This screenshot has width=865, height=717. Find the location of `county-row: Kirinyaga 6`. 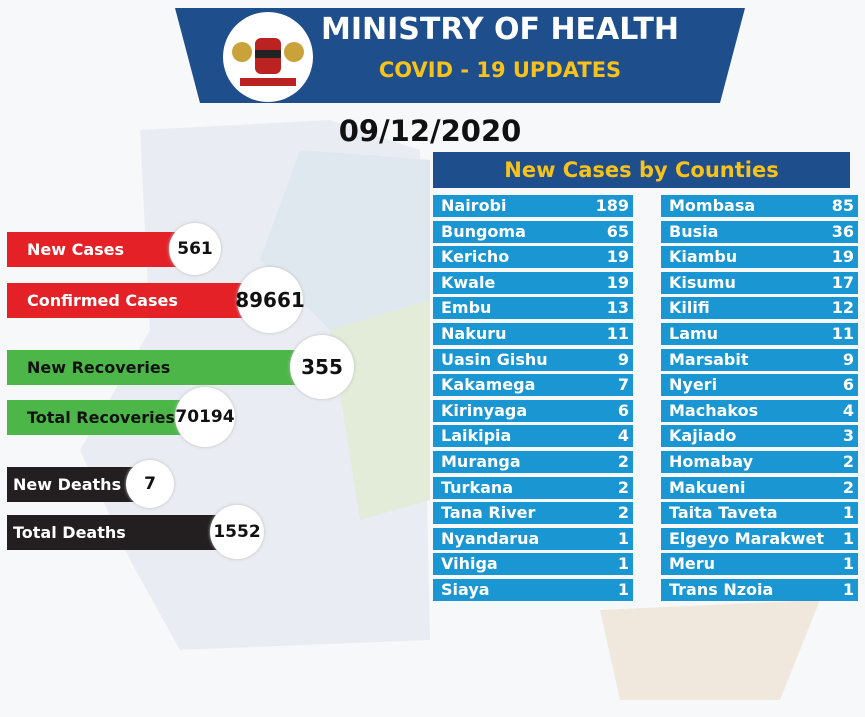

county-row: Kirinyaga 6 is located at coordinates (533, 410).